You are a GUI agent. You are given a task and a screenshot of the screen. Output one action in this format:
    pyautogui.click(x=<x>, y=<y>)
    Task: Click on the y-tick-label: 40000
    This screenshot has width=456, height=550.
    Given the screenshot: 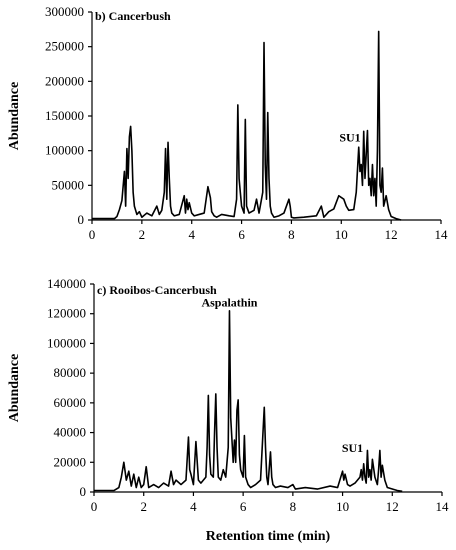 What is the action you would take?
    pyautogui.click(x=70, y=432)
    